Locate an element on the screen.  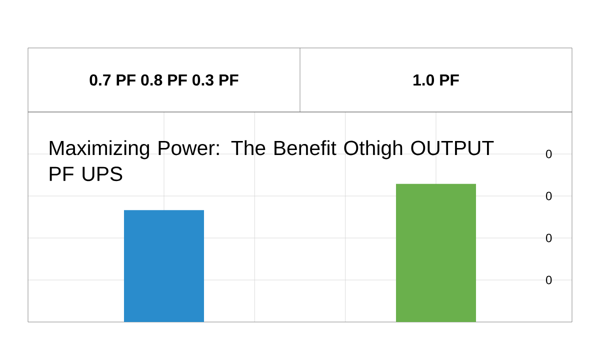
chart-title: Maximizing Power: The Benefit Othigh OUTPUT PF UPS is located at coordinates (272, 161).